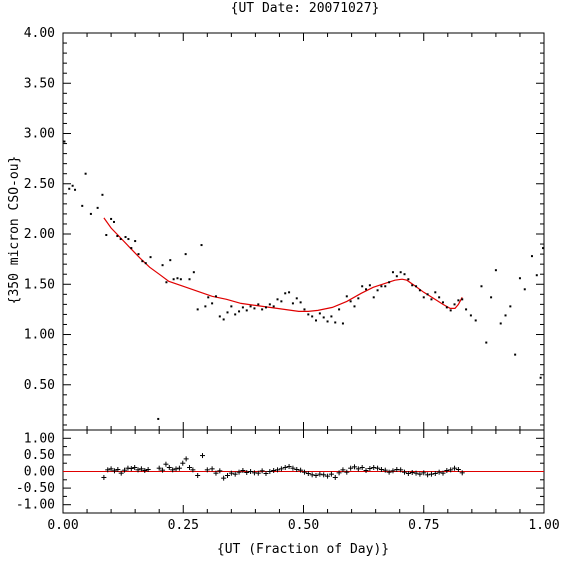 This screenshot has height=574, width=574. I want to click on fit-curve, so click(283, 264).